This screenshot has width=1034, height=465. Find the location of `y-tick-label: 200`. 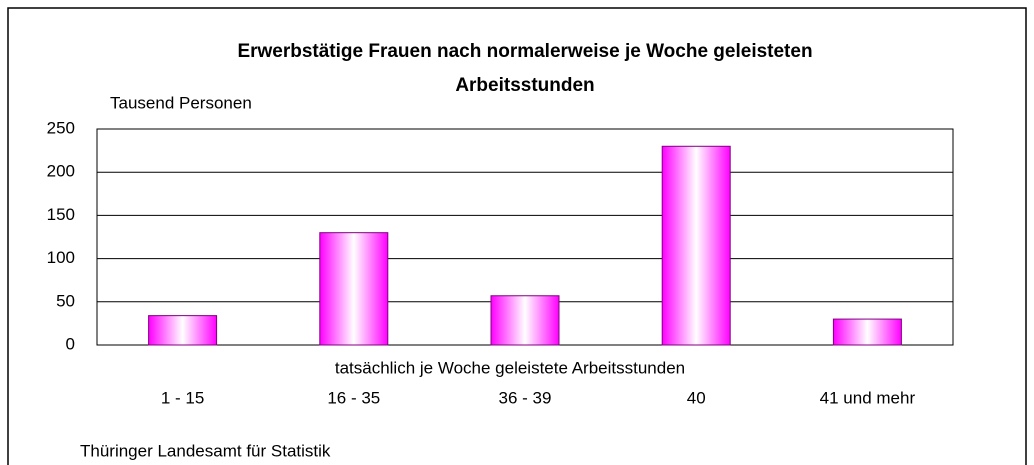

y-tick-label: 200 is located at coordinates (61, 171).